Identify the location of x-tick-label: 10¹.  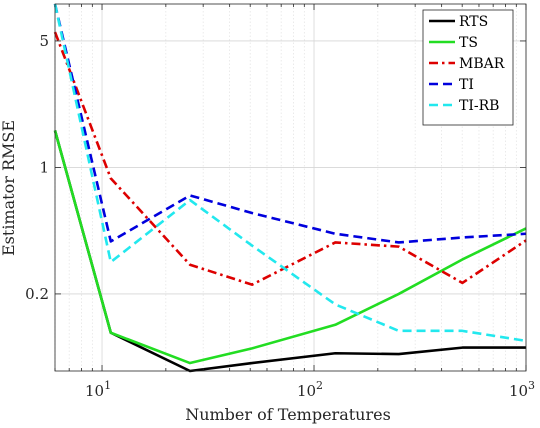
(98, 389).